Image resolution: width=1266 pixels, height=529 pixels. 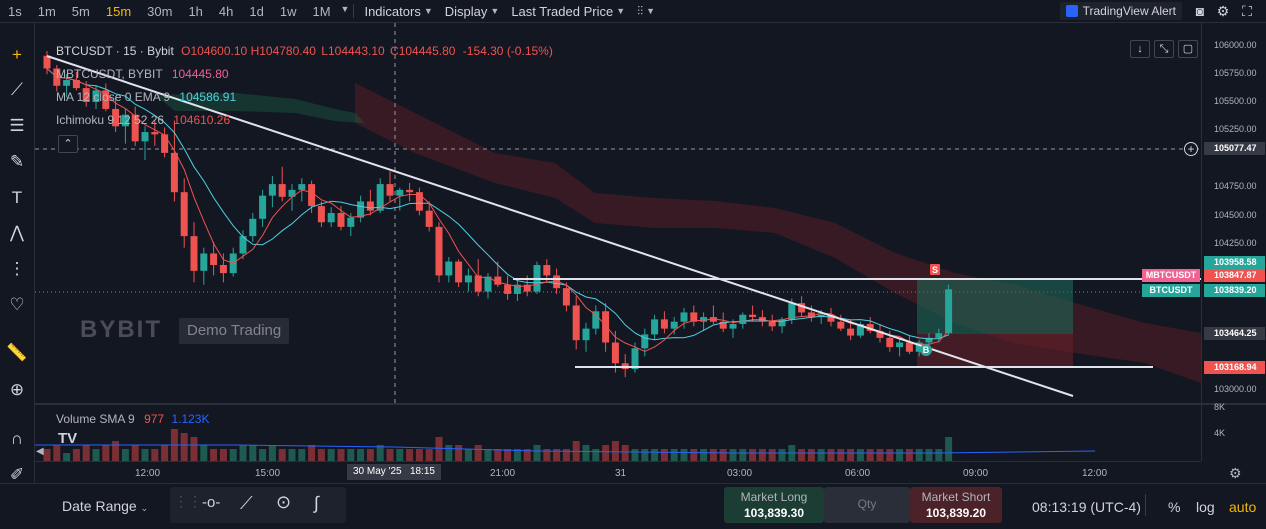 What do you see at coordinates (1235, 473) in the screenshot?
I see `settings-gear-icon: ⚙` at bounding box center [1235, 473].